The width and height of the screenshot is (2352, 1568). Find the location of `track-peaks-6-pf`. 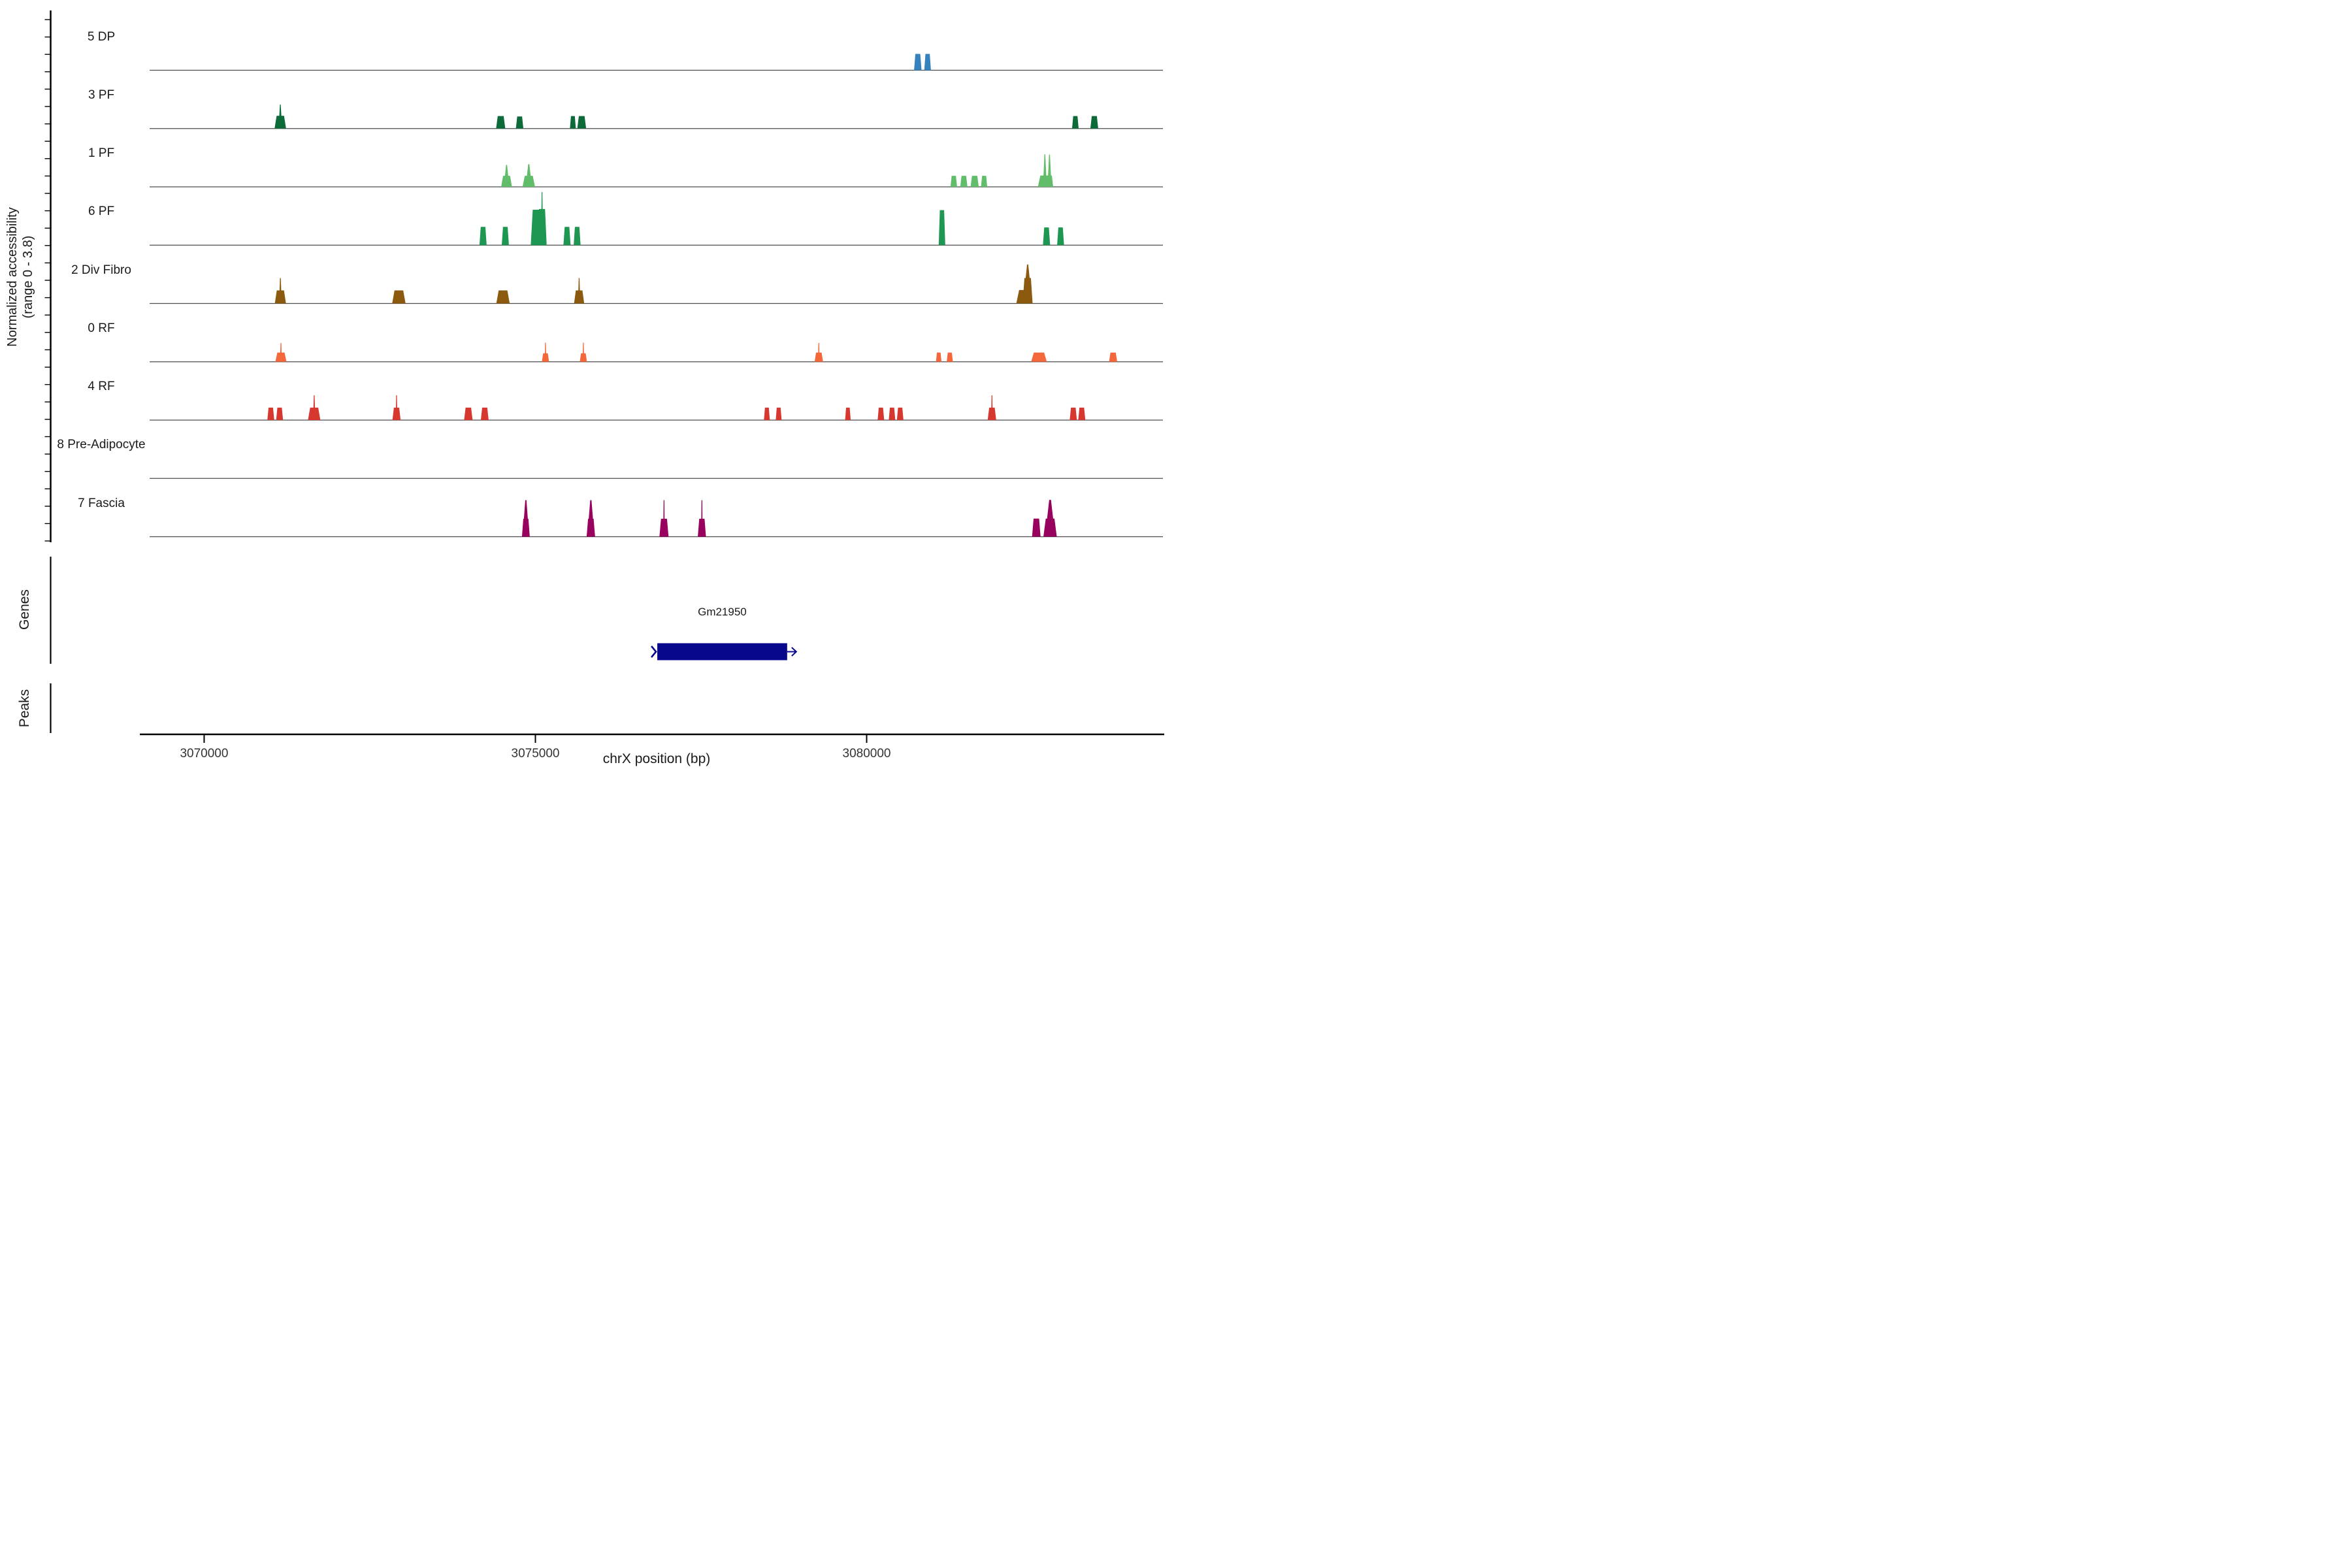

track-peaks-6-pf is located at coordinates (771, 218).